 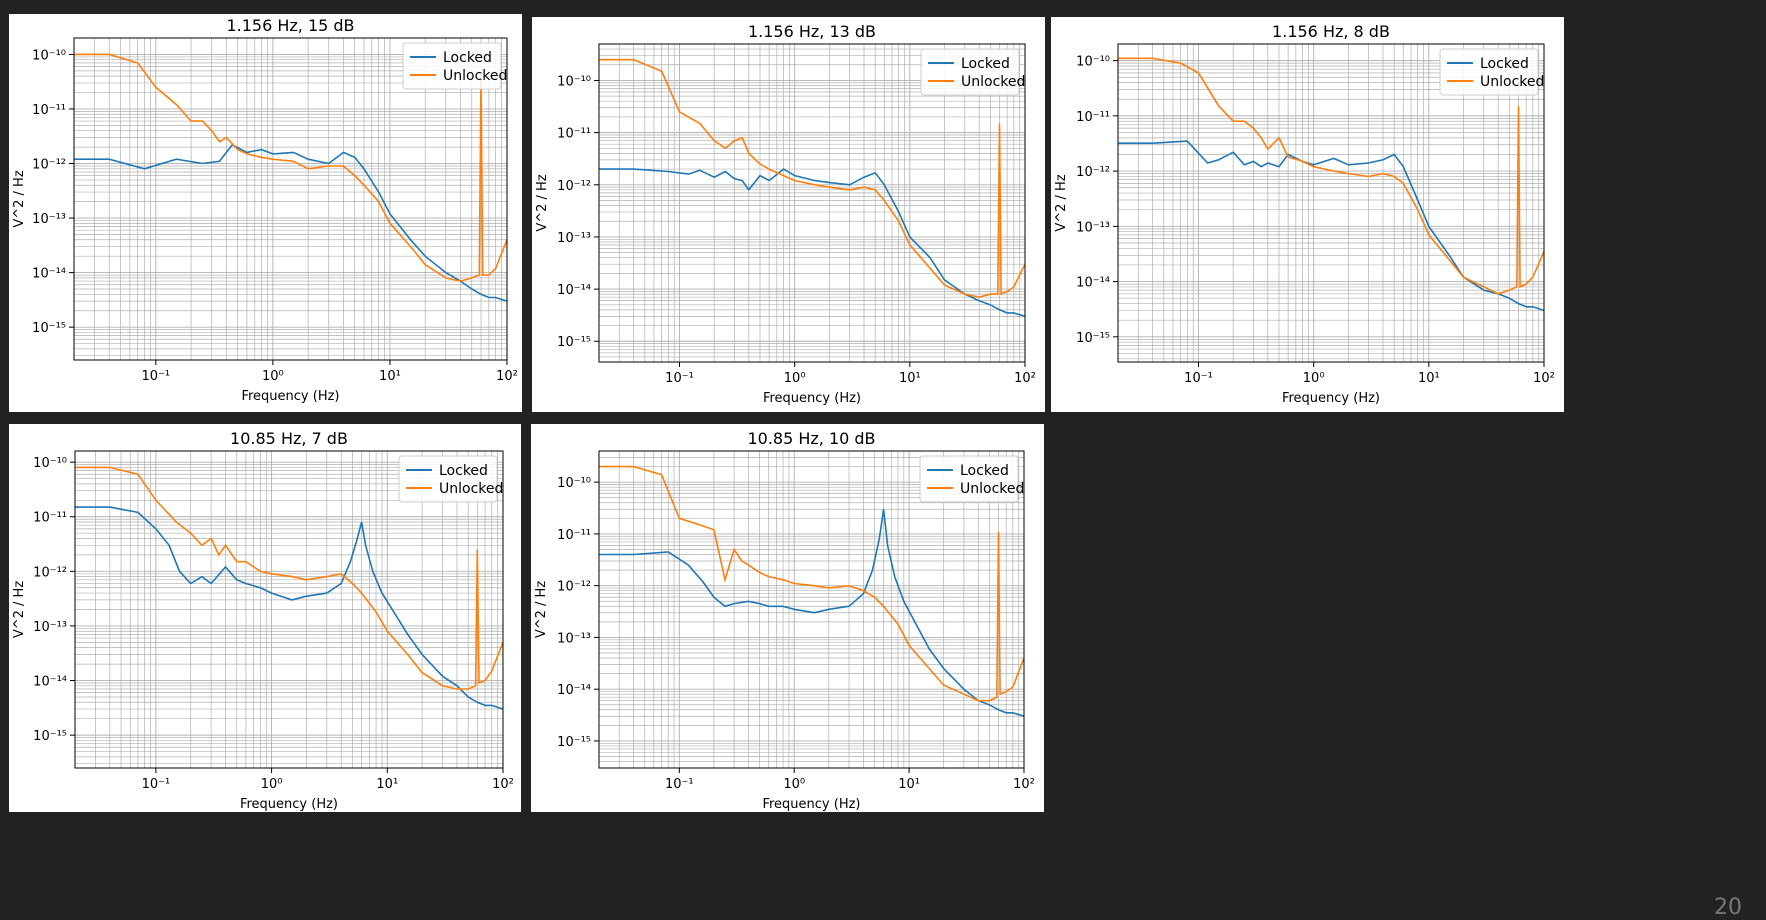 What do you see at coordinates (811, 438) in the screenshot?
I see `chart-title: 10.85 Hz, 10 dB` at bounding box center [811, 438].